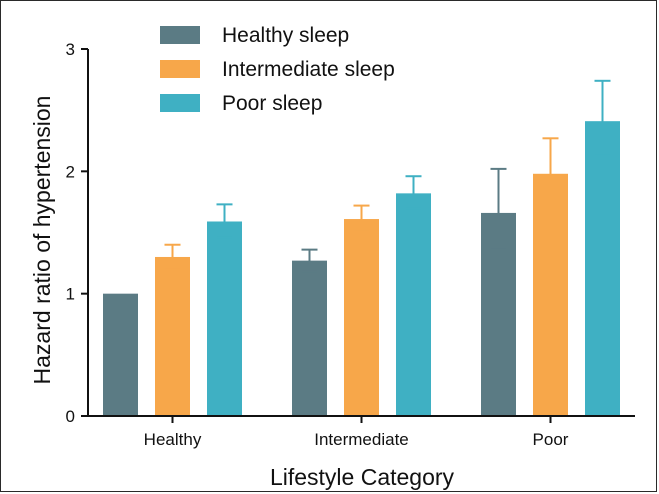 The width and height of the screenshot is (659, 494). I want to click on x-axis-title: Lifestyle Category, so click(362, 477).